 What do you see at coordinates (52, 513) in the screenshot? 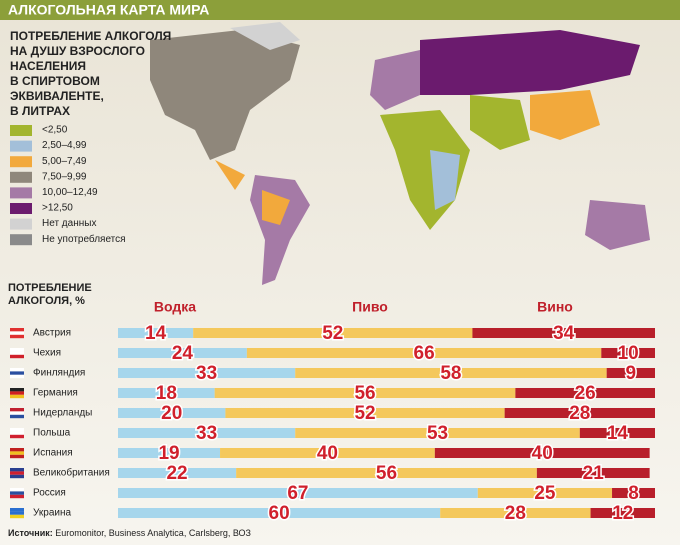
I see `category-label: Украина` at bounding box center [52, 513].